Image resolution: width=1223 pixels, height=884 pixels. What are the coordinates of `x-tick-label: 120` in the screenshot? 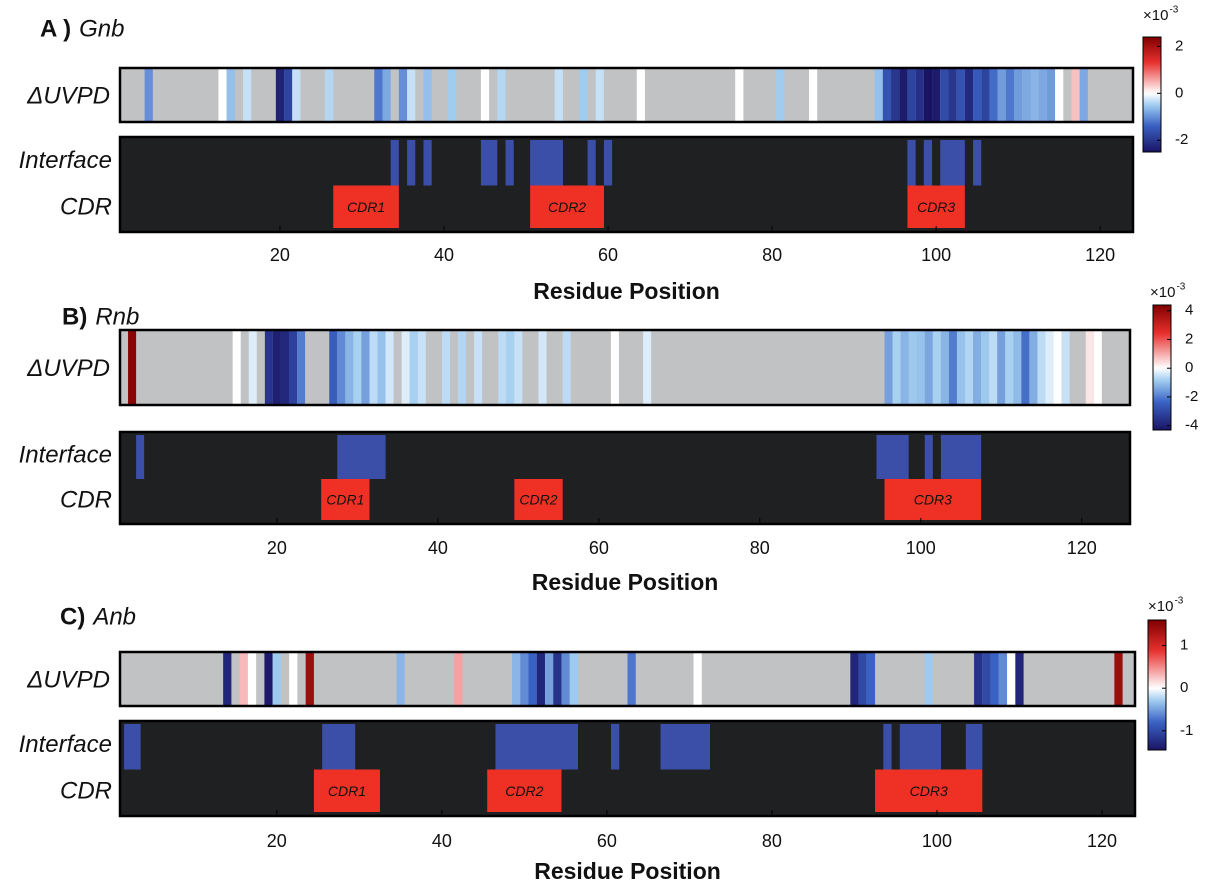 It's located at (1082, 548).